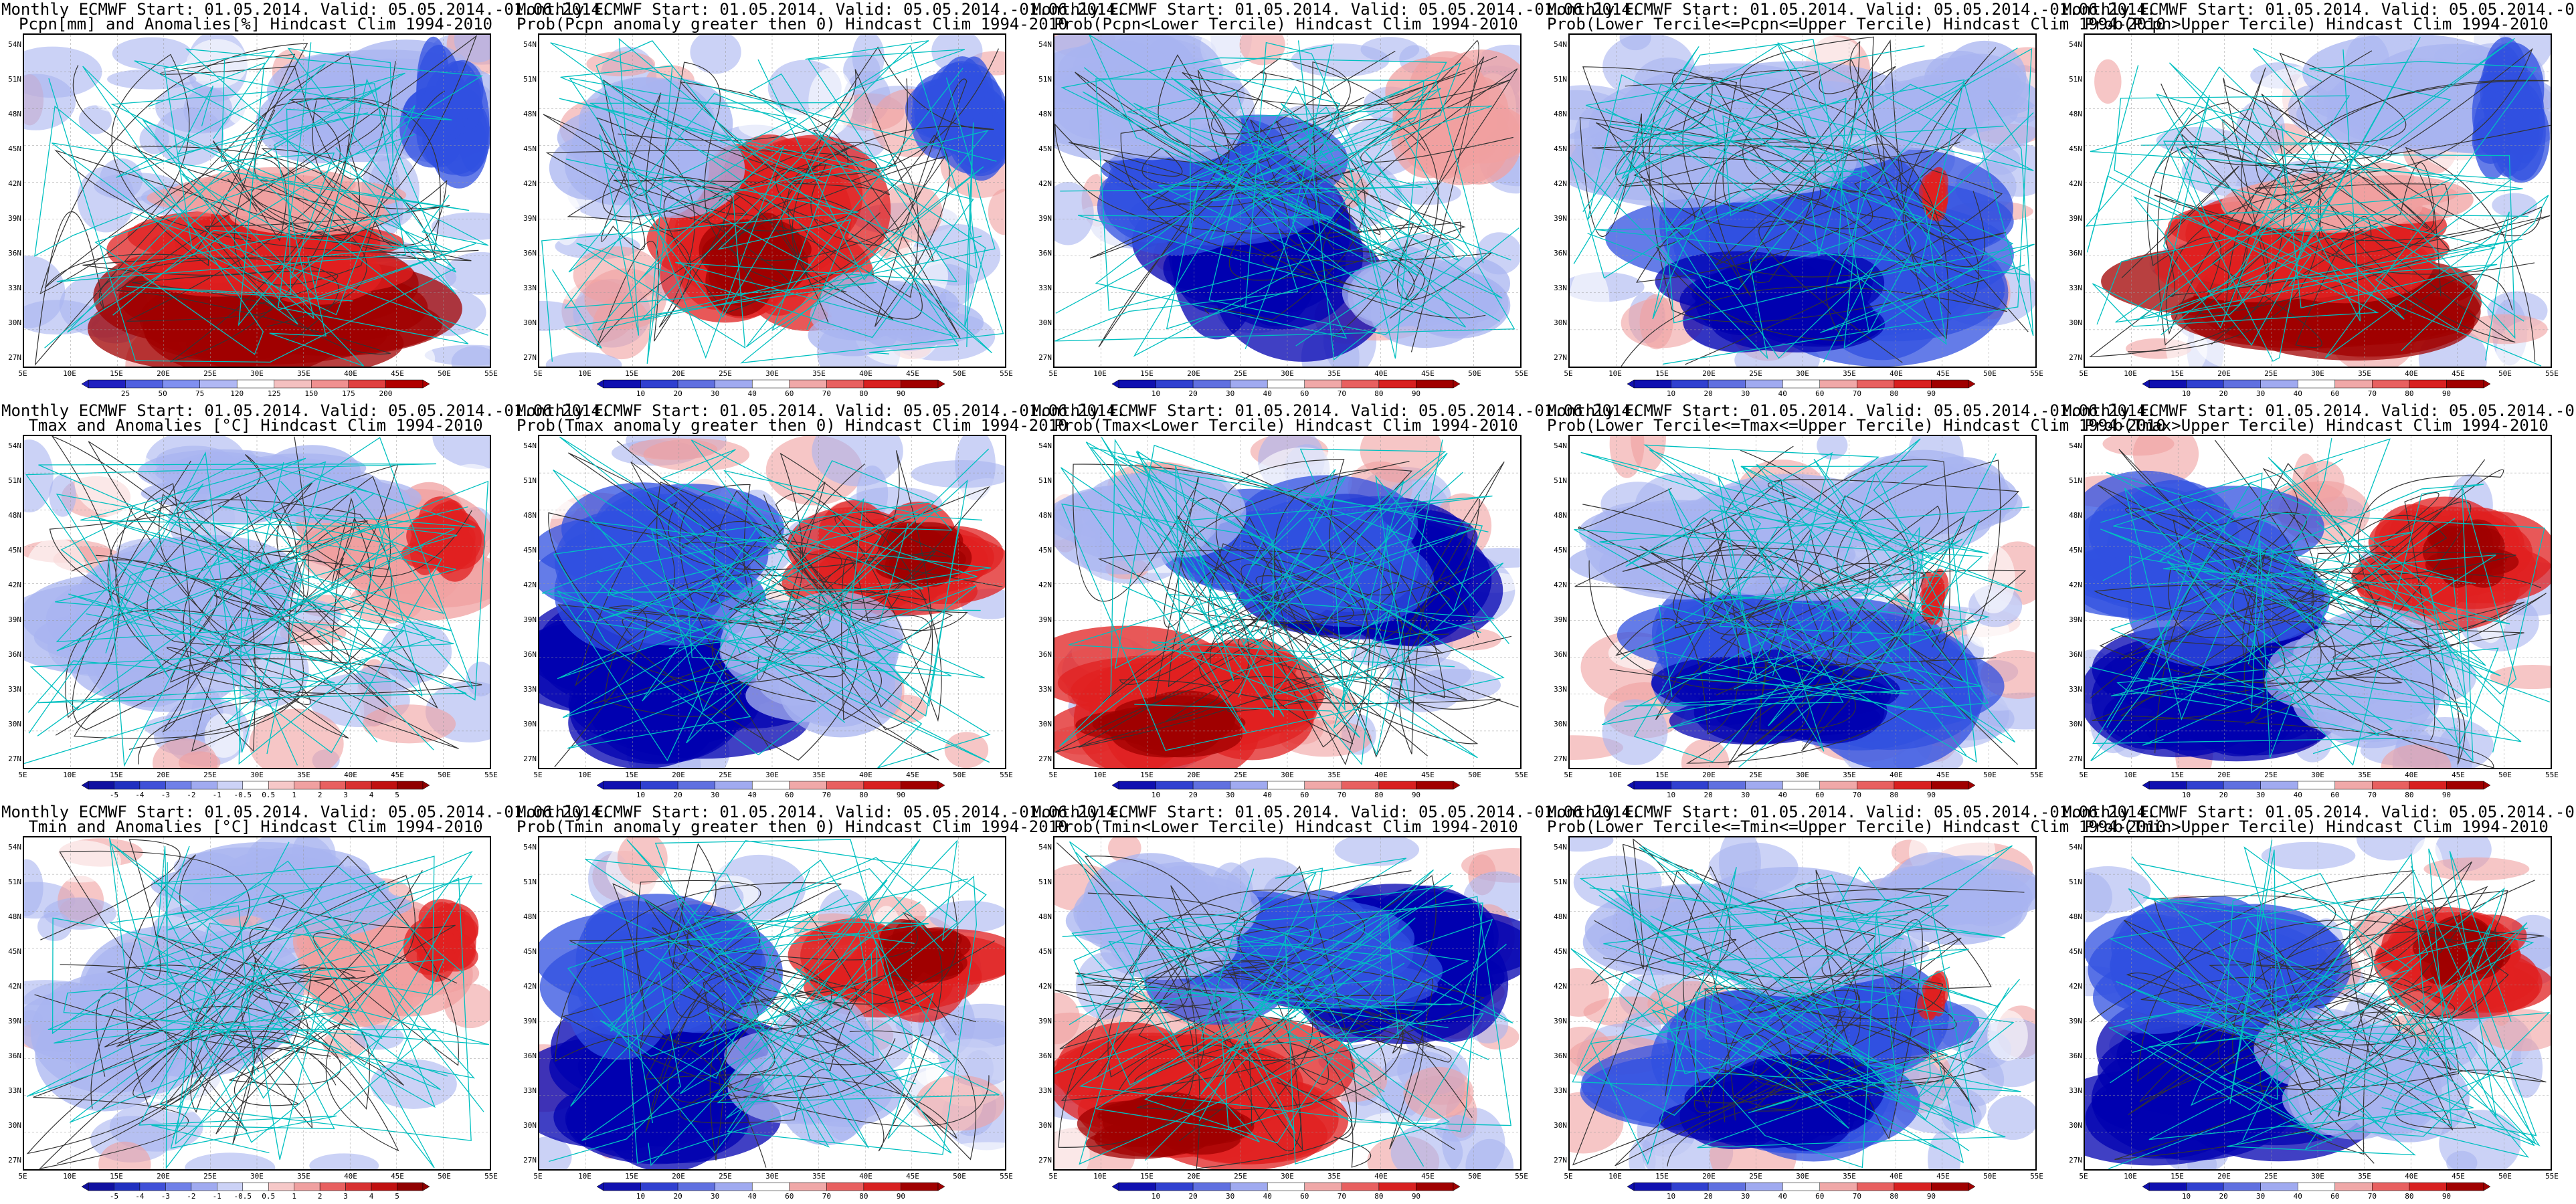 This screenshot has width=2576, height=1204. What do you see at coordinates (1230, 1196) in the screenshot?
I see `colorbar-label: 30` at bounding box center [1230, 1196].